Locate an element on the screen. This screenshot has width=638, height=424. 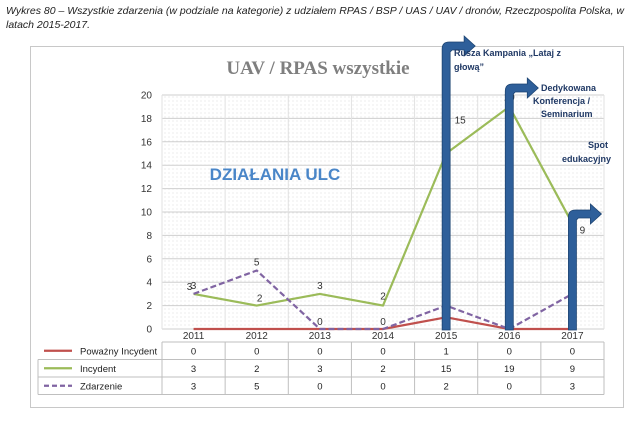
x-tick-label: 2013 is located at coordinates (320, 336).